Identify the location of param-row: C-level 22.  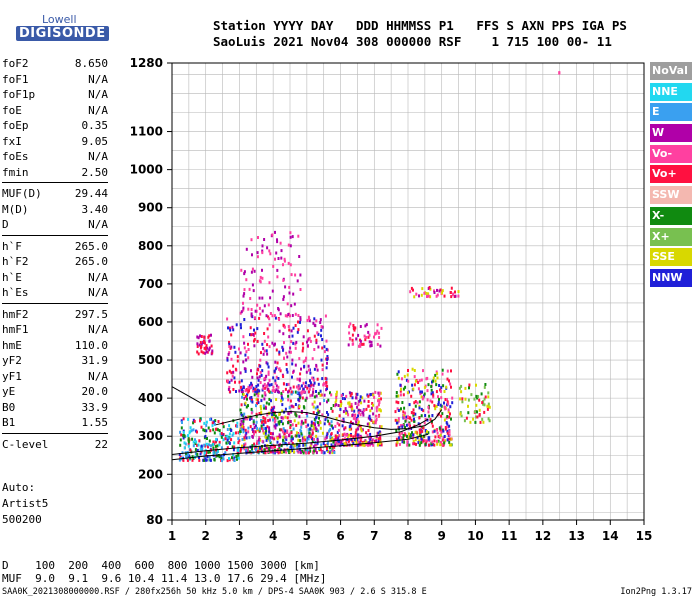
(55, 445).